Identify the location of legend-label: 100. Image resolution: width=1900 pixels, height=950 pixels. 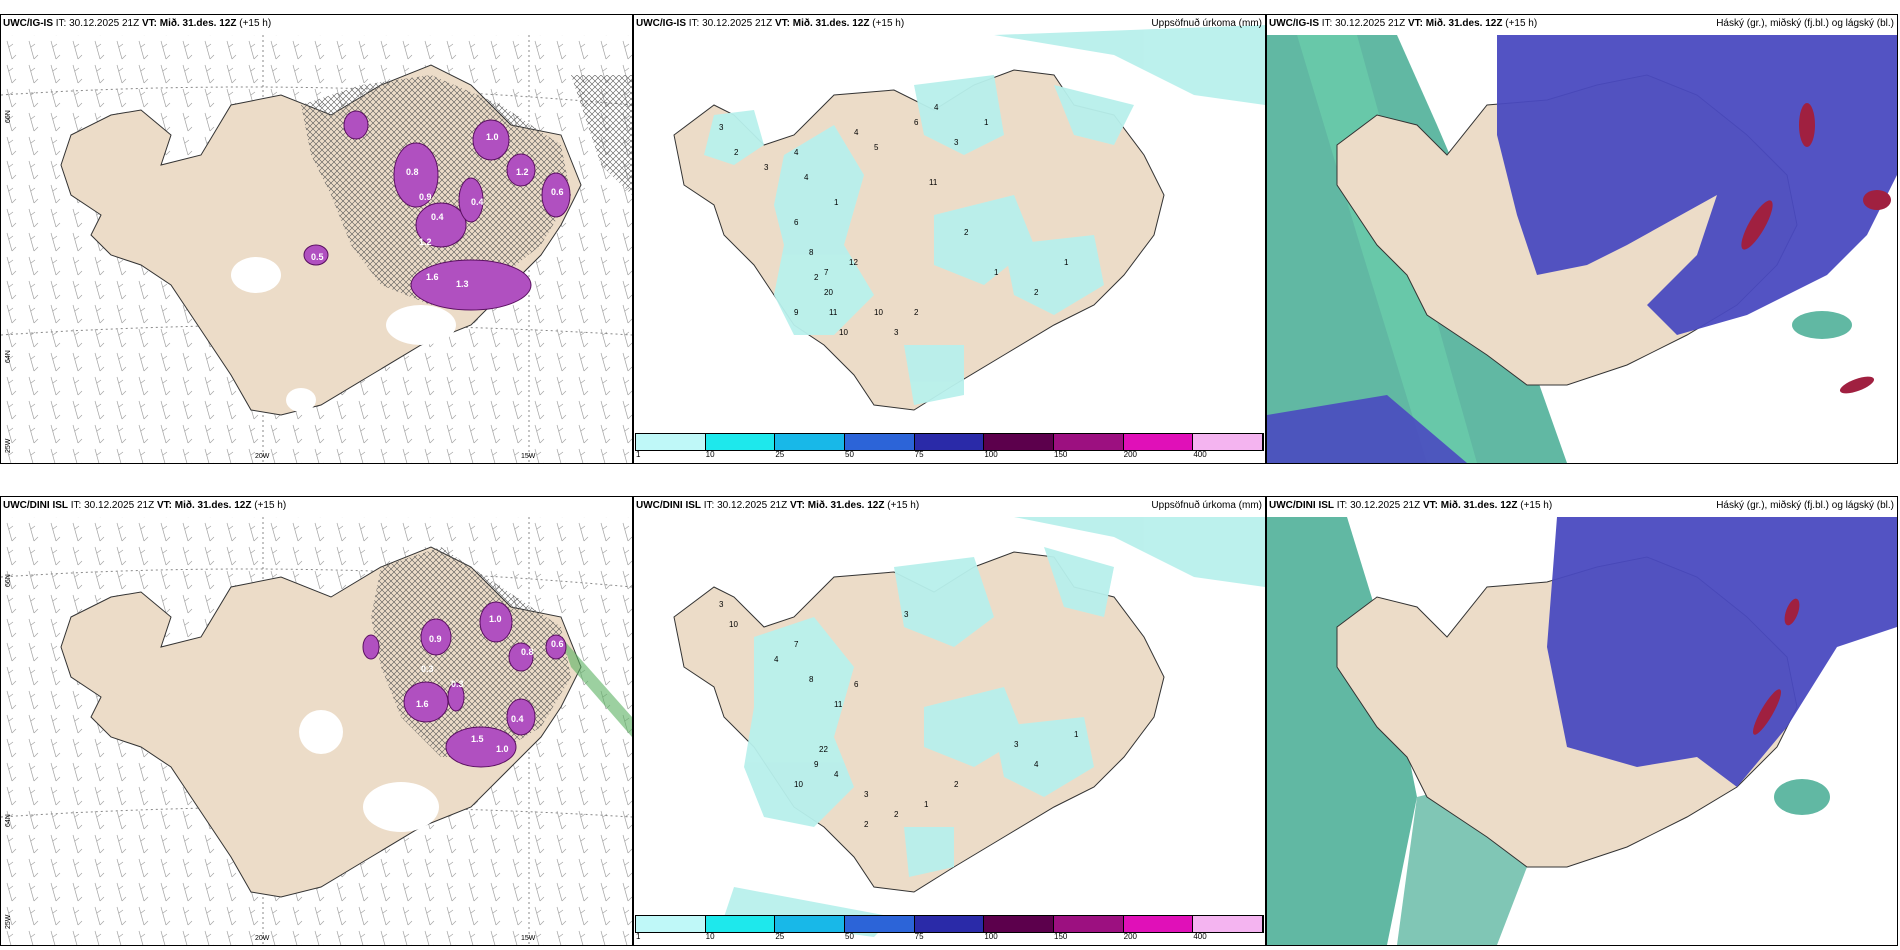
(991, 936).